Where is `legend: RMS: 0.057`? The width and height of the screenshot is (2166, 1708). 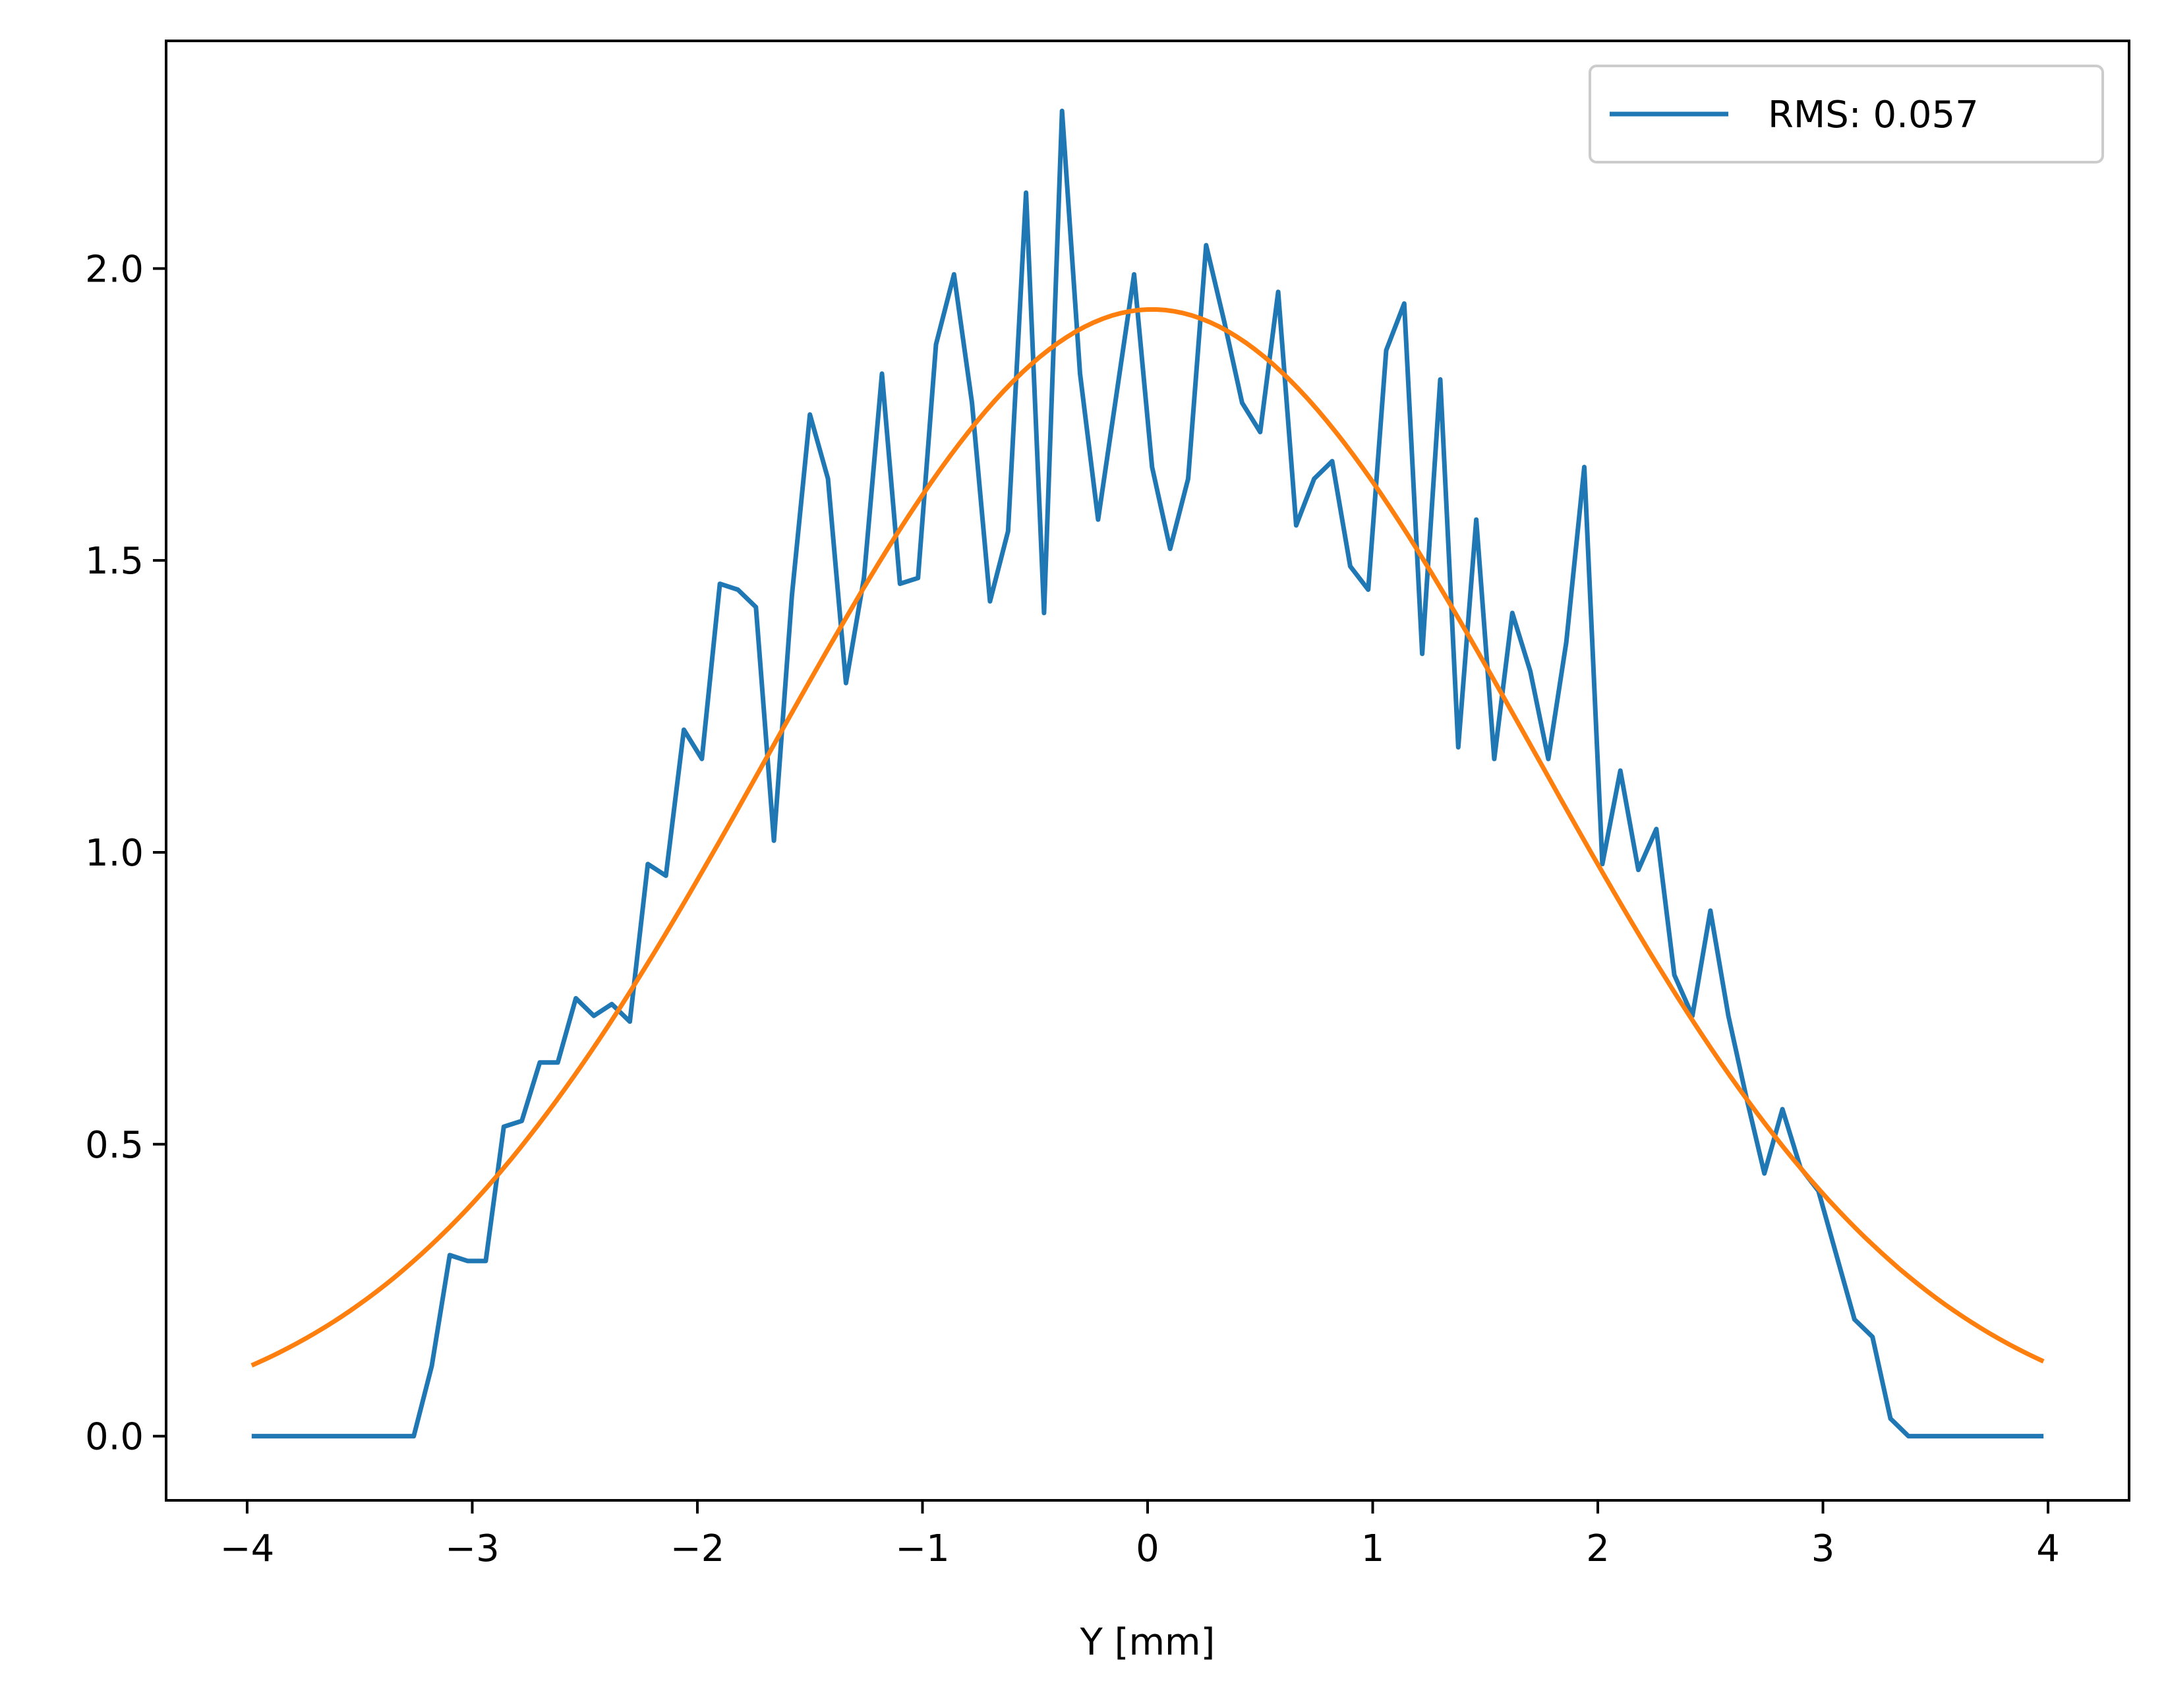 legend: RMS: 0.057 is located at coordinates (1846, 114).